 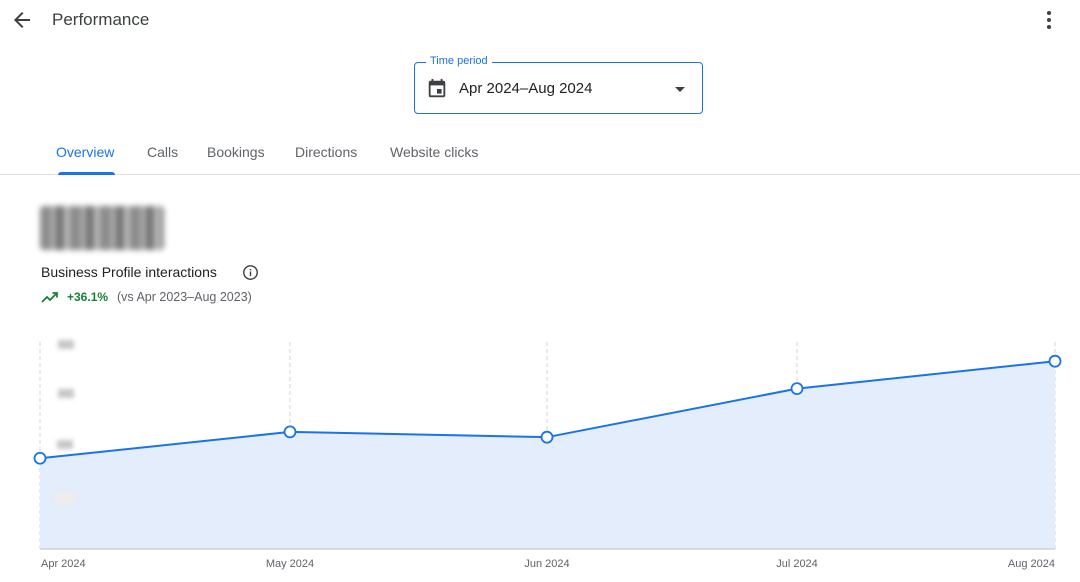 I want to click on x-tick-label: May 2024, so click(x=290, y=564).